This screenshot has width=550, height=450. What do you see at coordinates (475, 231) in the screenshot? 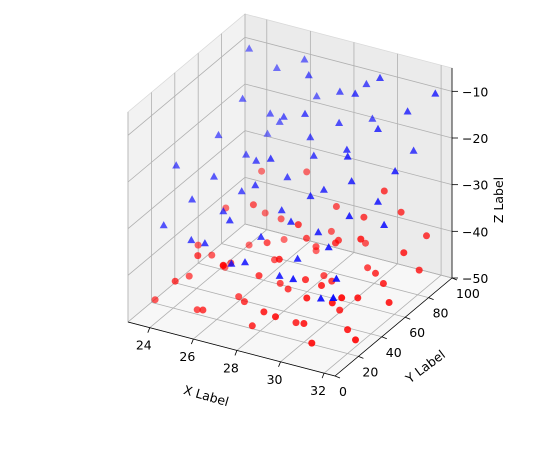
I see `z-tick-label: −40` at bounding box center [475, 231].